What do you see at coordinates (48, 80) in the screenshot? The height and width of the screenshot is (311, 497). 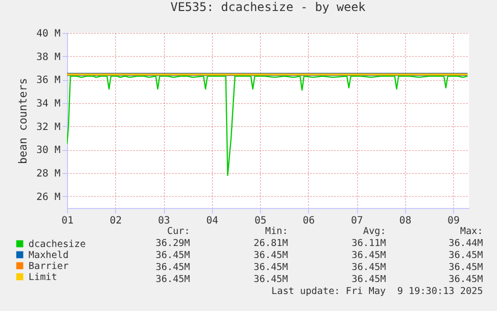 I see `y-tick-label: 36 M` at bounding box center [48, 80].